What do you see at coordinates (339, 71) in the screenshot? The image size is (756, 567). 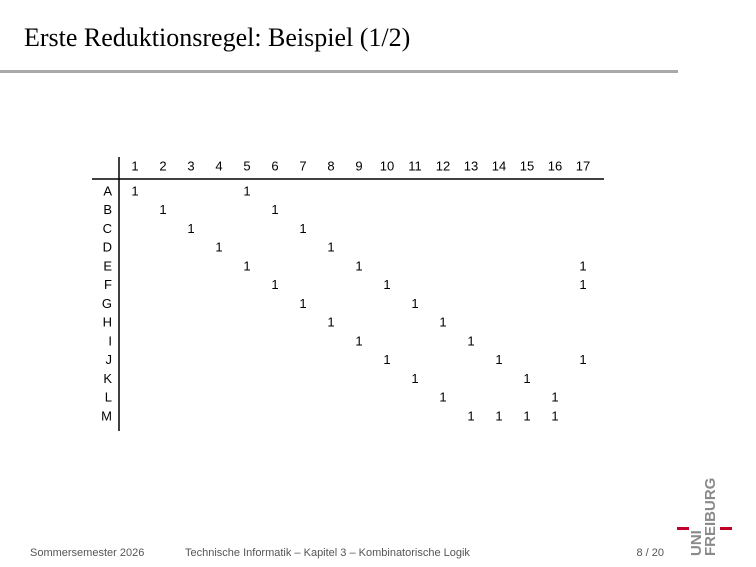 I see `title-rule` at bounding box center [339, 71].